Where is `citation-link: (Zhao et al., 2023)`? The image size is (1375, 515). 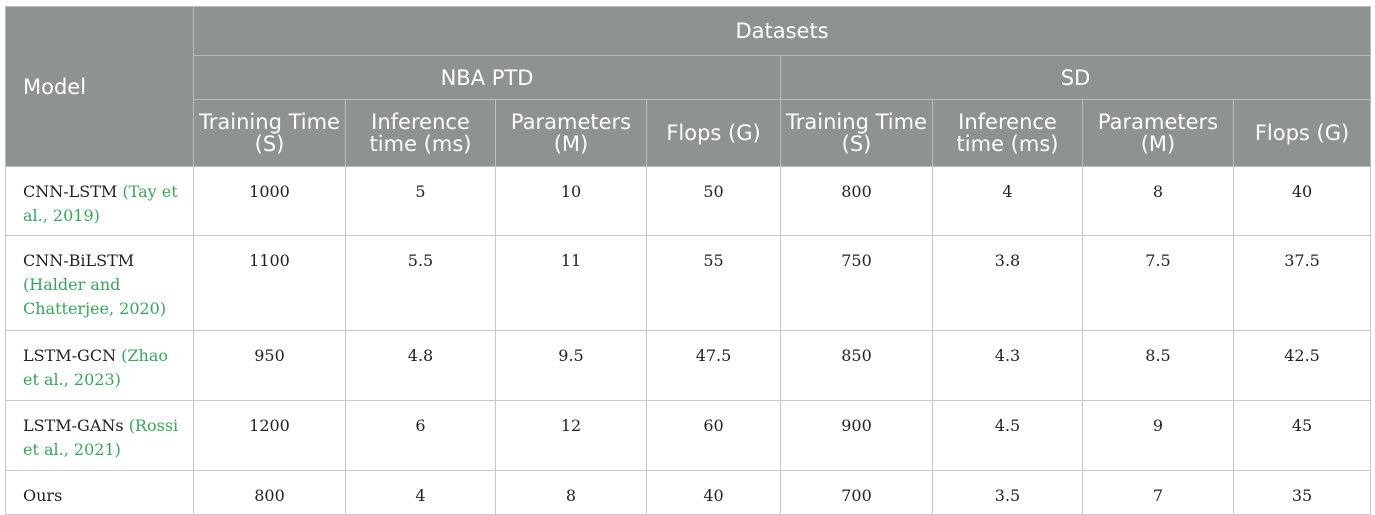
citation-link: (Zhao et al., 2023) is located at coordinates (96, 367).